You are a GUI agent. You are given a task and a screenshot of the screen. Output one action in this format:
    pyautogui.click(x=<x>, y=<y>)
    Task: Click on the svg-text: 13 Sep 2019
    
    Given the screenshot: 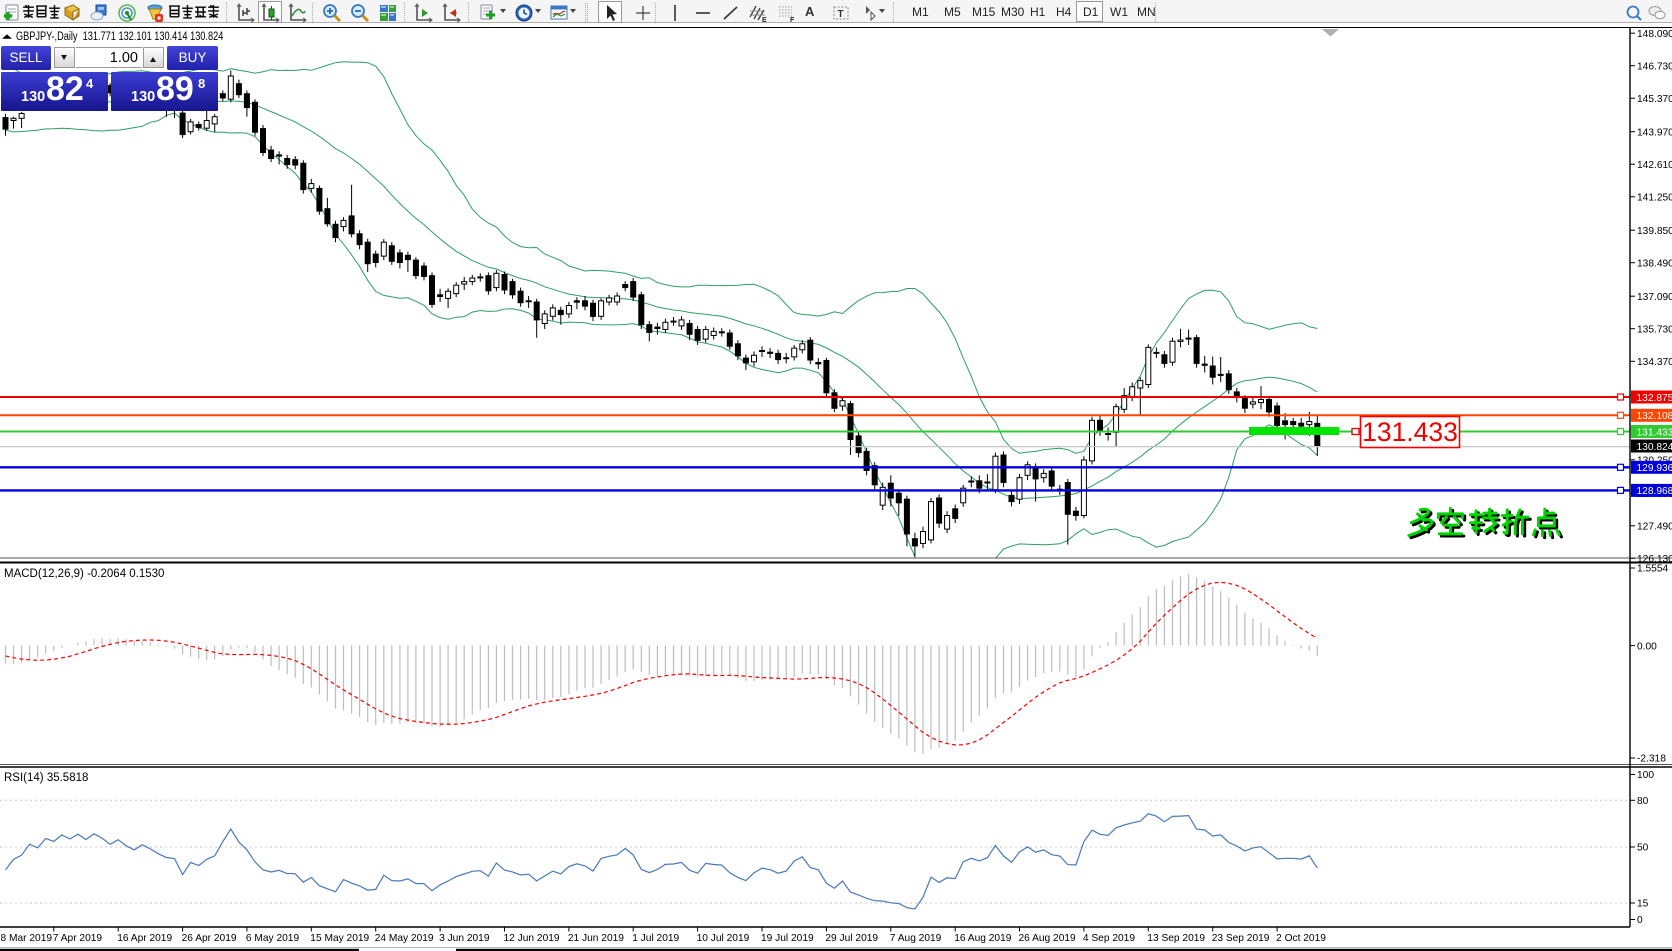 What is the action you would take?
    pyautogui.click(x=1176, y=938)
    